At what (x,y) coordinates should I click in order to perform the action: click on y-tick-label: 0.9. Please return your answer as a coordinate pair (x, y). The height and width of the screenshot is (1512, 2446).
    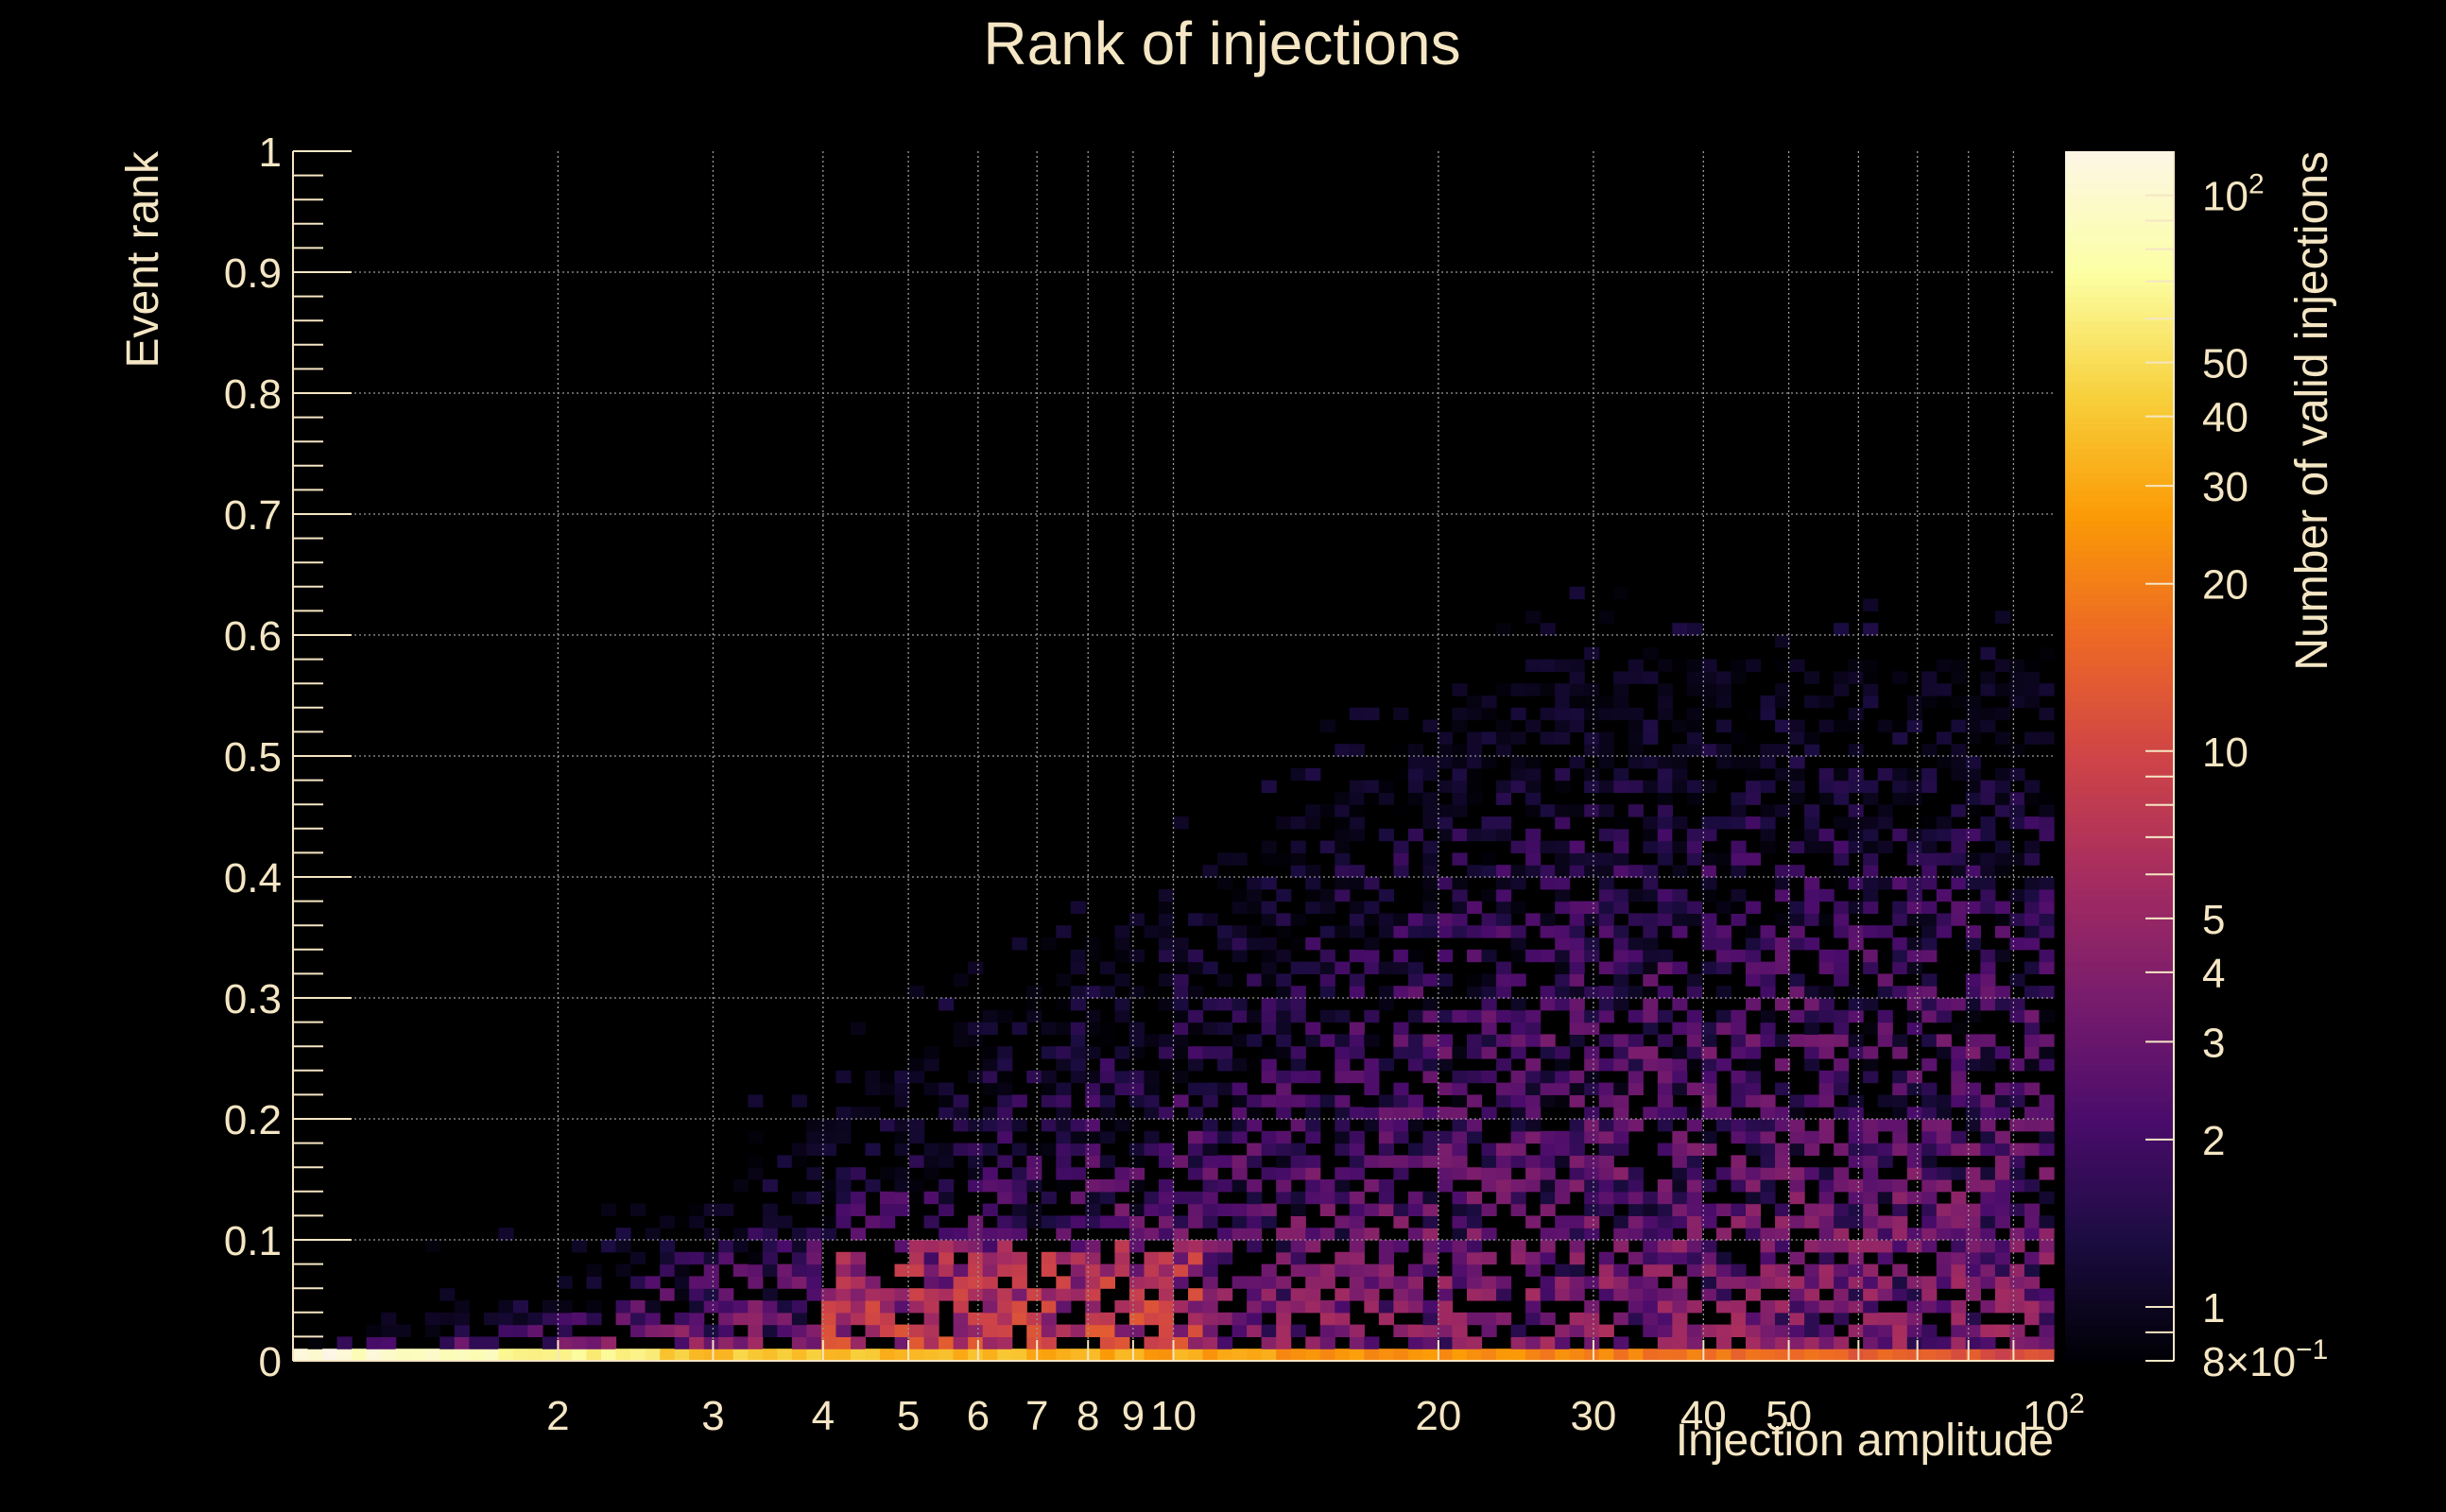
    Looking at the image, I should click on (253, 273).